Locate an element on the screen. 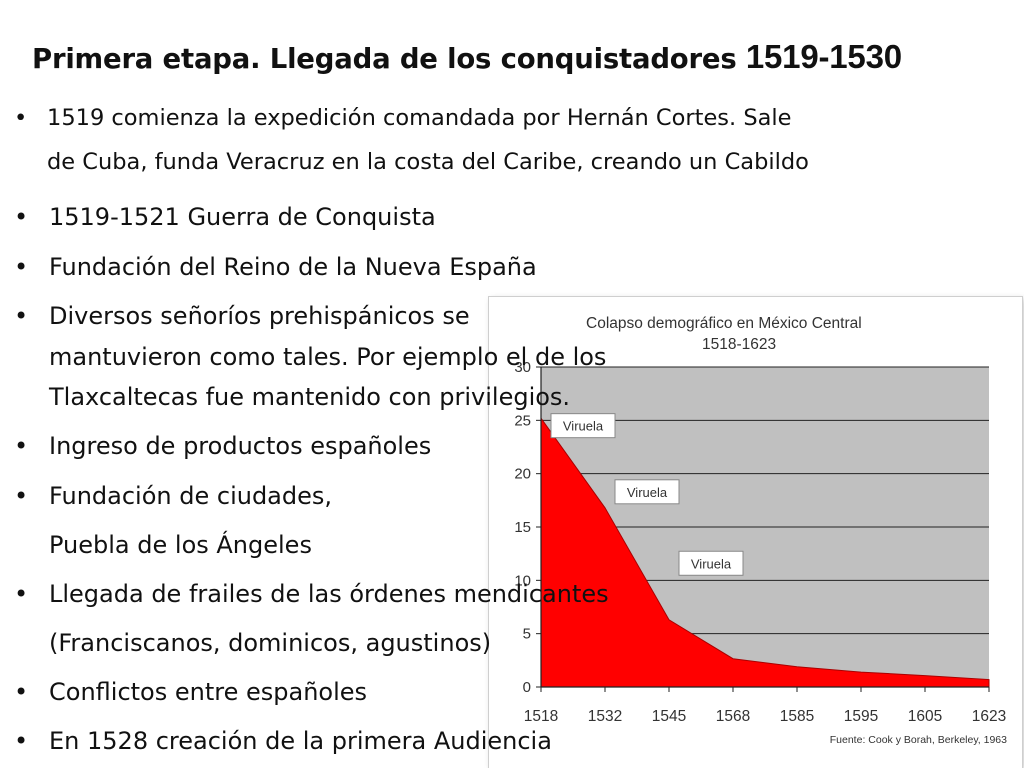 This screenshot has width=1024, height=768. x-tick-label: 1623 is located at coordinates (989, 716).